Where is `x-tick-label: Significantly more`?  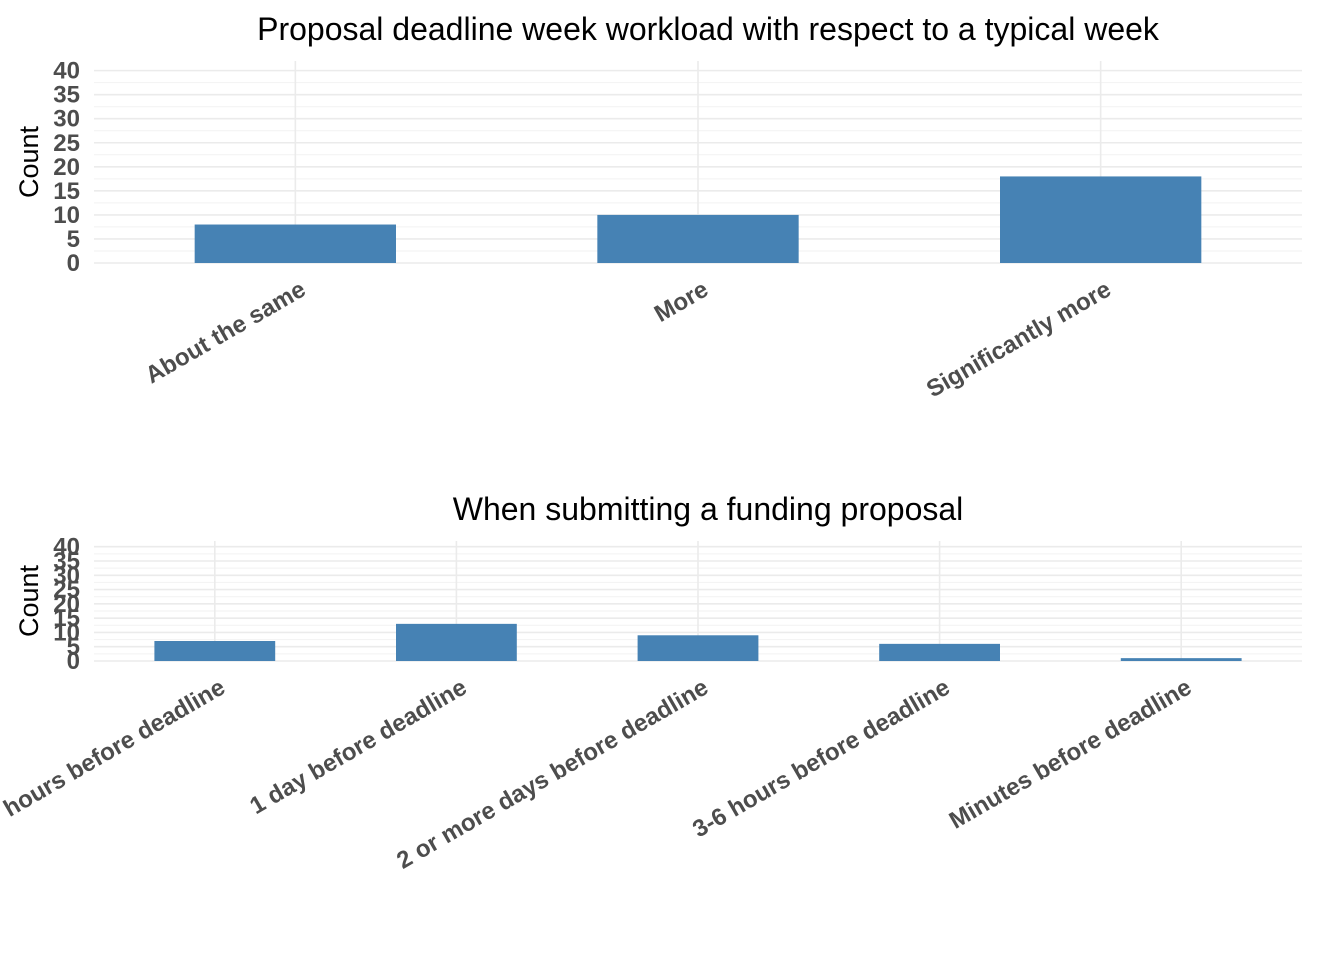
x-tick-label: Significantly more is located at coordinates (1019, 339).